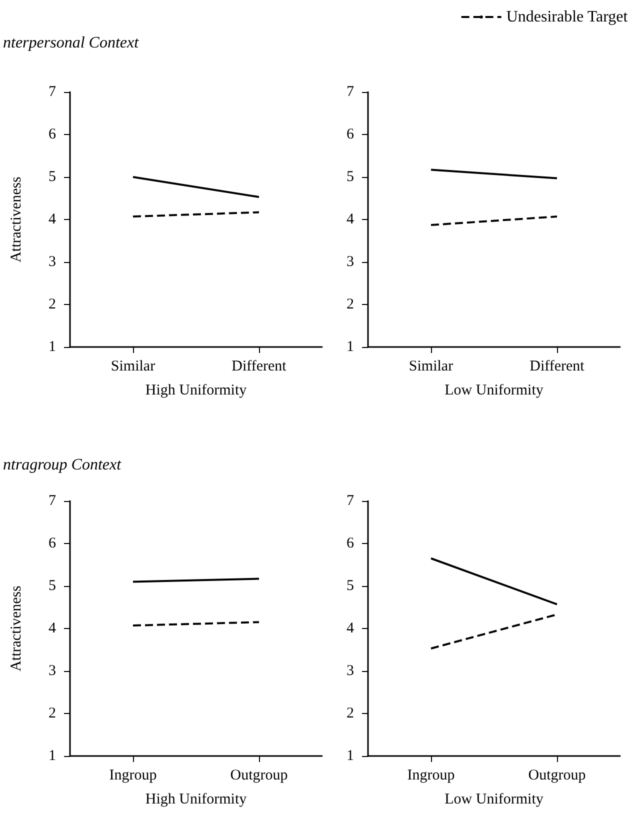  Describe the element at coordinates (62, 465) in the screenshot. I see `chart-title: ntragroup Context` at that location.